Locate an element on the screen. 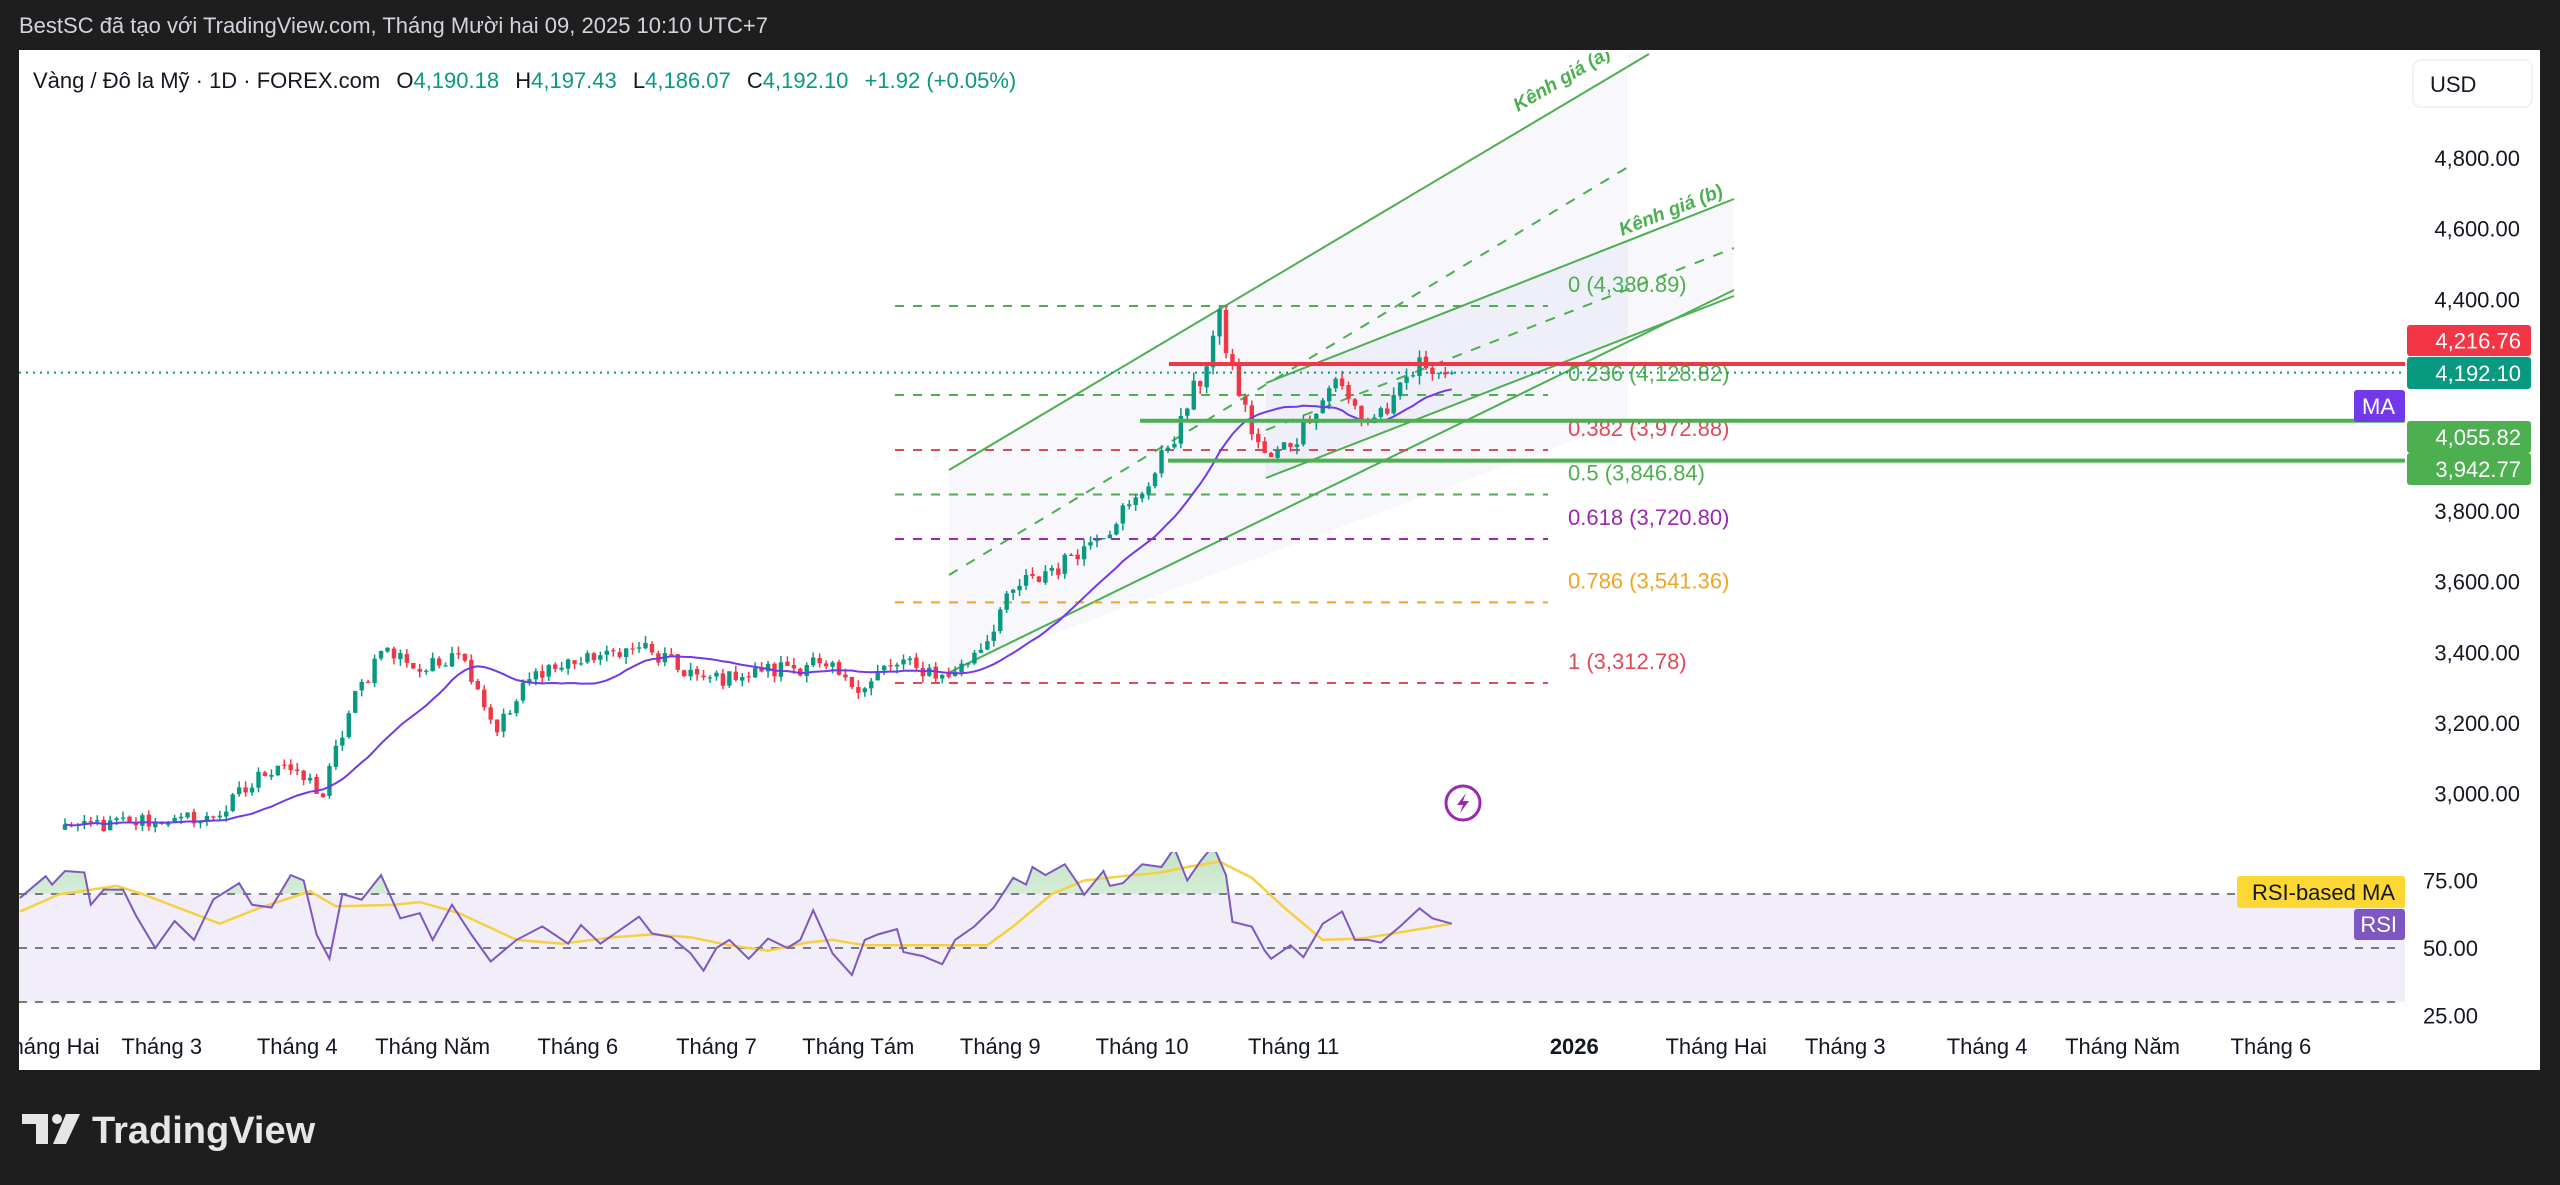 This screenshot has height=1185, width=2560. channel-a-mid is located at coordinates (1288, 371).